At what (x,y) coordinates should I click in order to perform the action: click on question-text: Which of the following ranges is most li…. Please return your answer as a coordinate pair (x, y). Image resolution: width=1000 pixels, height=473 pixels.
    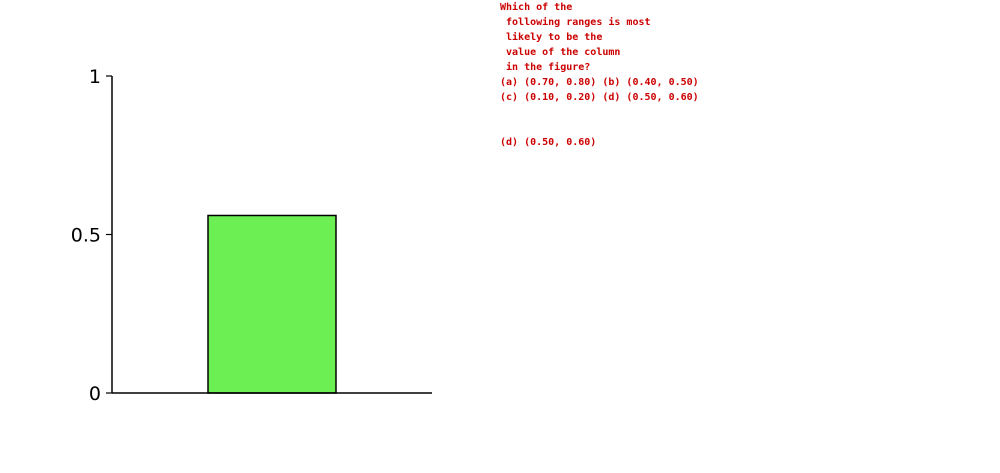
    Looking at the image, I should click on (599, 52).